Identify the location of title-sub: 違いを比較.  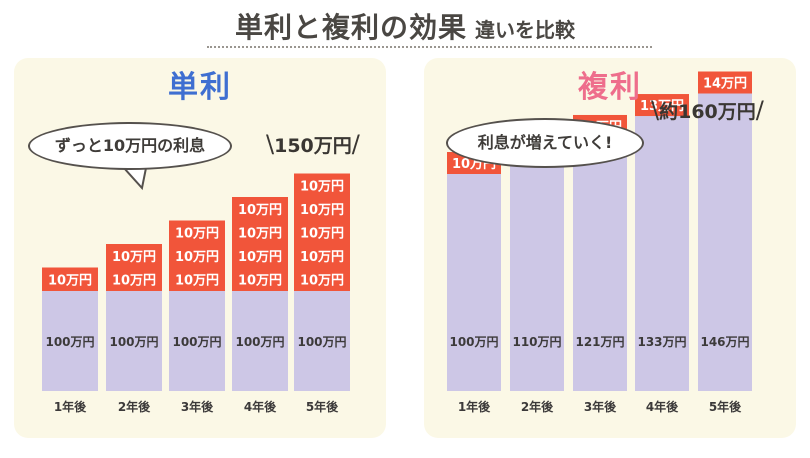
(525, 30).